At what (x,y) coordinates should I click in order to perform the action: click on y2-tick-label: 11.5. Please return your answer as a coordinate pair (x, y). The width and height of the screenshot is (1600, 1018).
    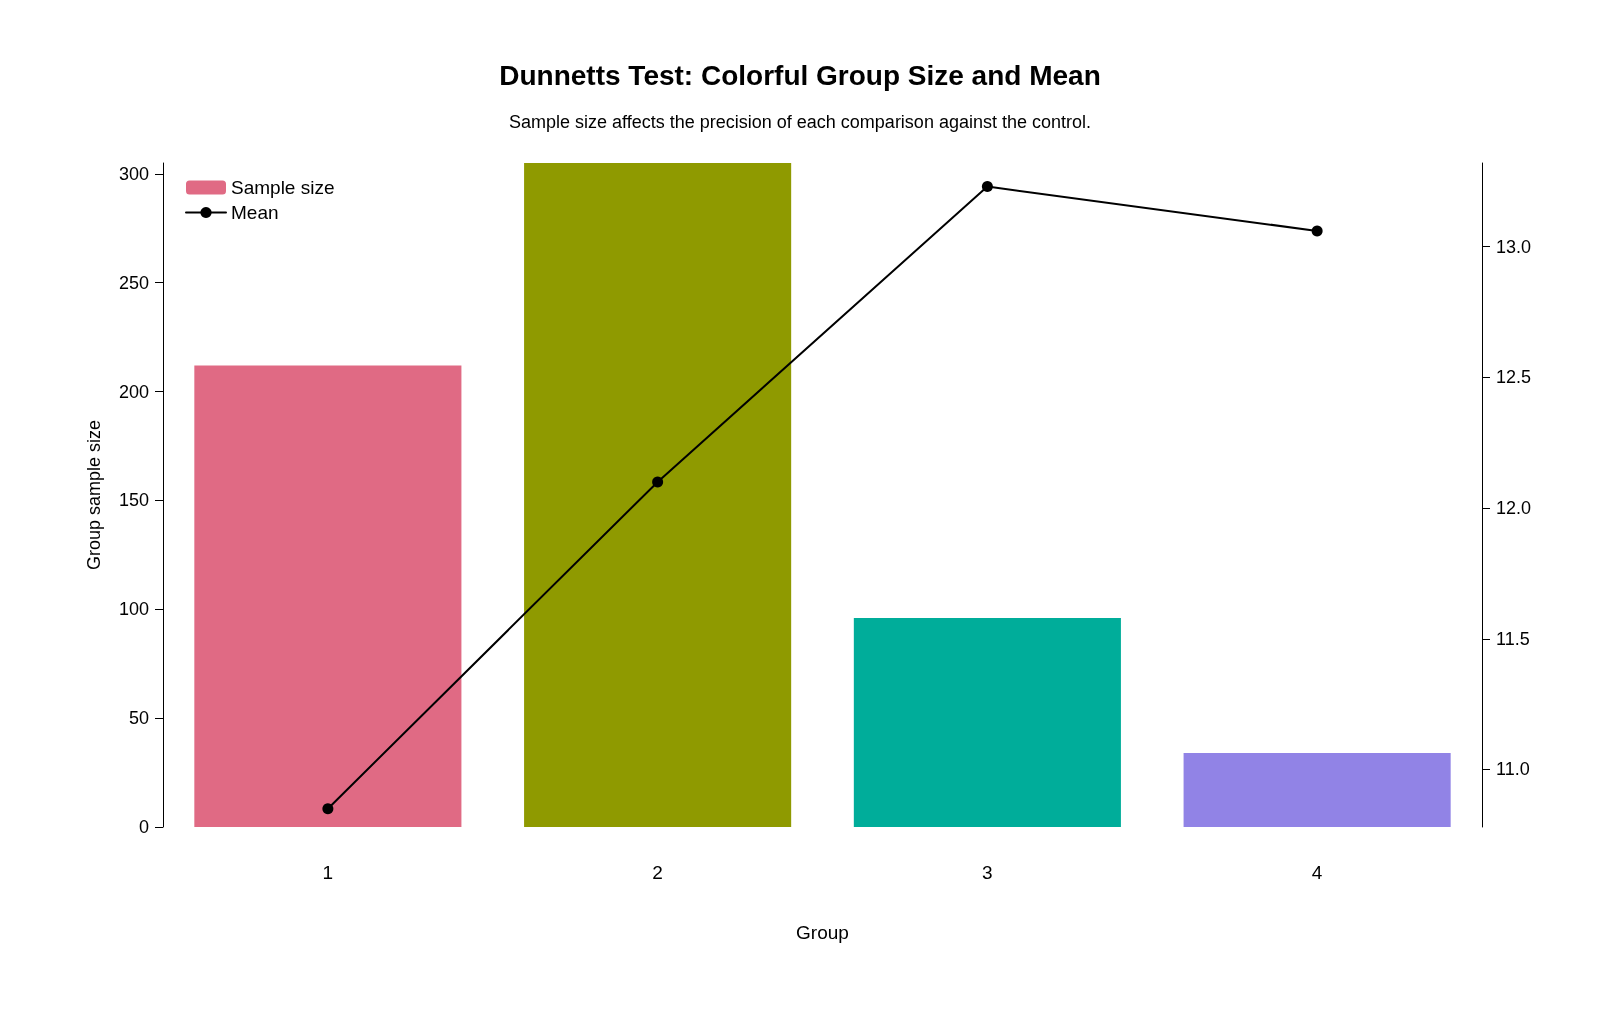
    Looking at the image, I should click on (1513, 638).